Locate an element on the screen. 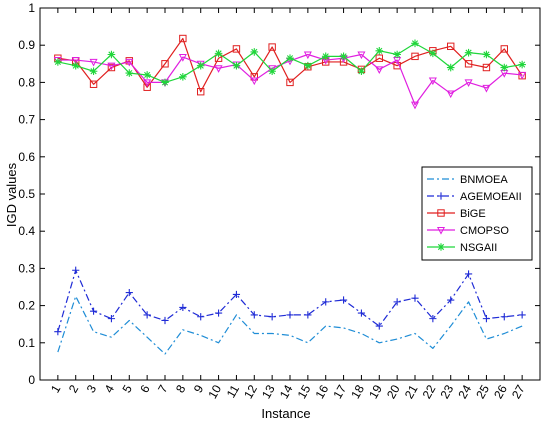  x-tick-label: 2 is located at coordinates (74, 388).